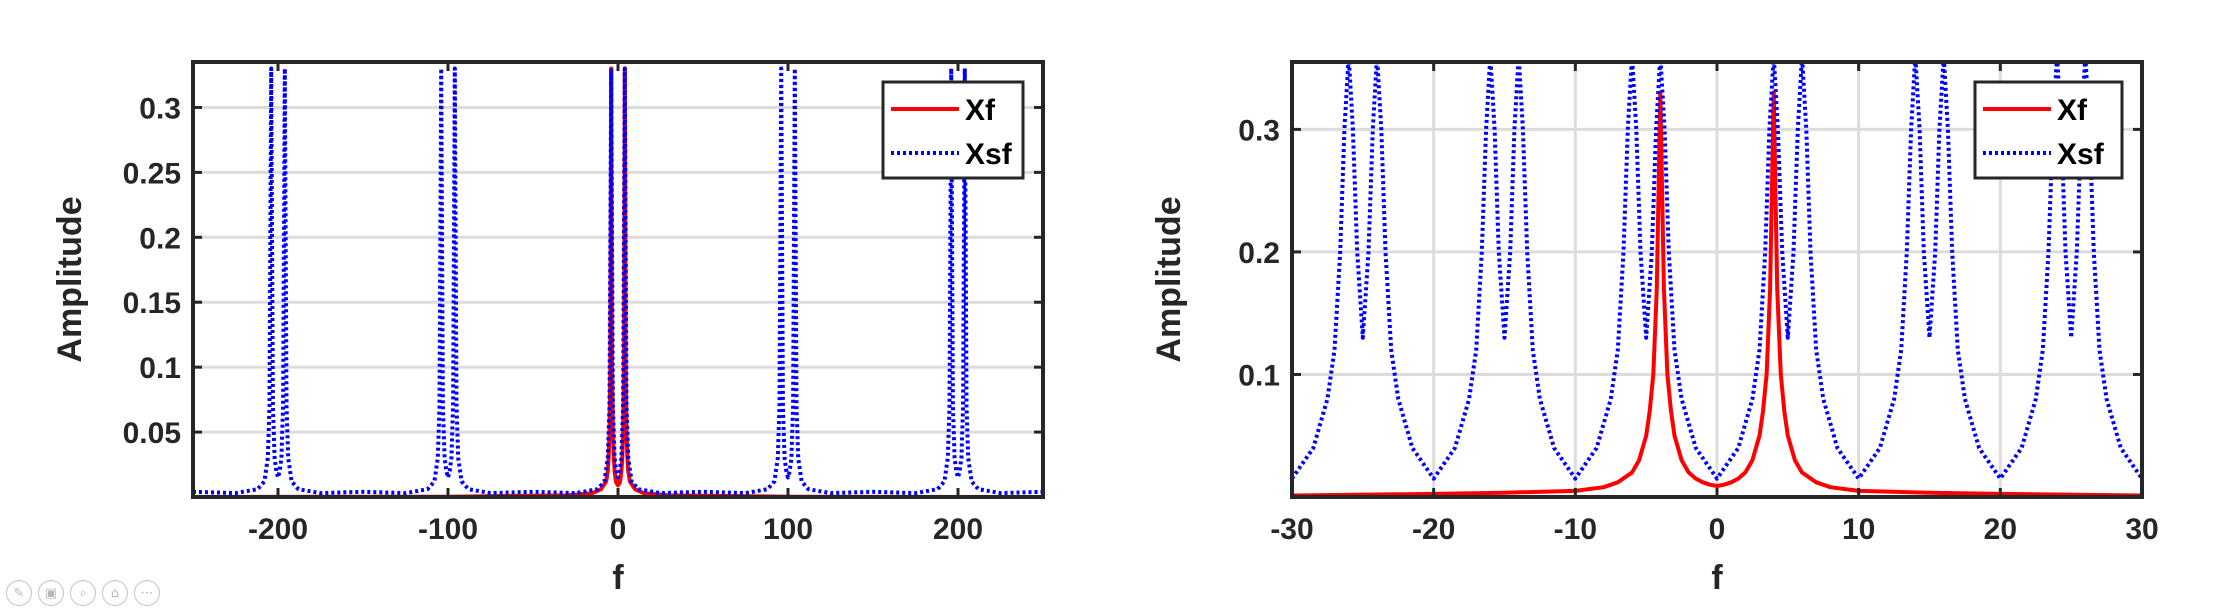 The width and height of the screenshot is (2221, 611). Describe the element at coordinates (1433, 529) in the screenshot. I see `x-tick-label: -20` at that location.